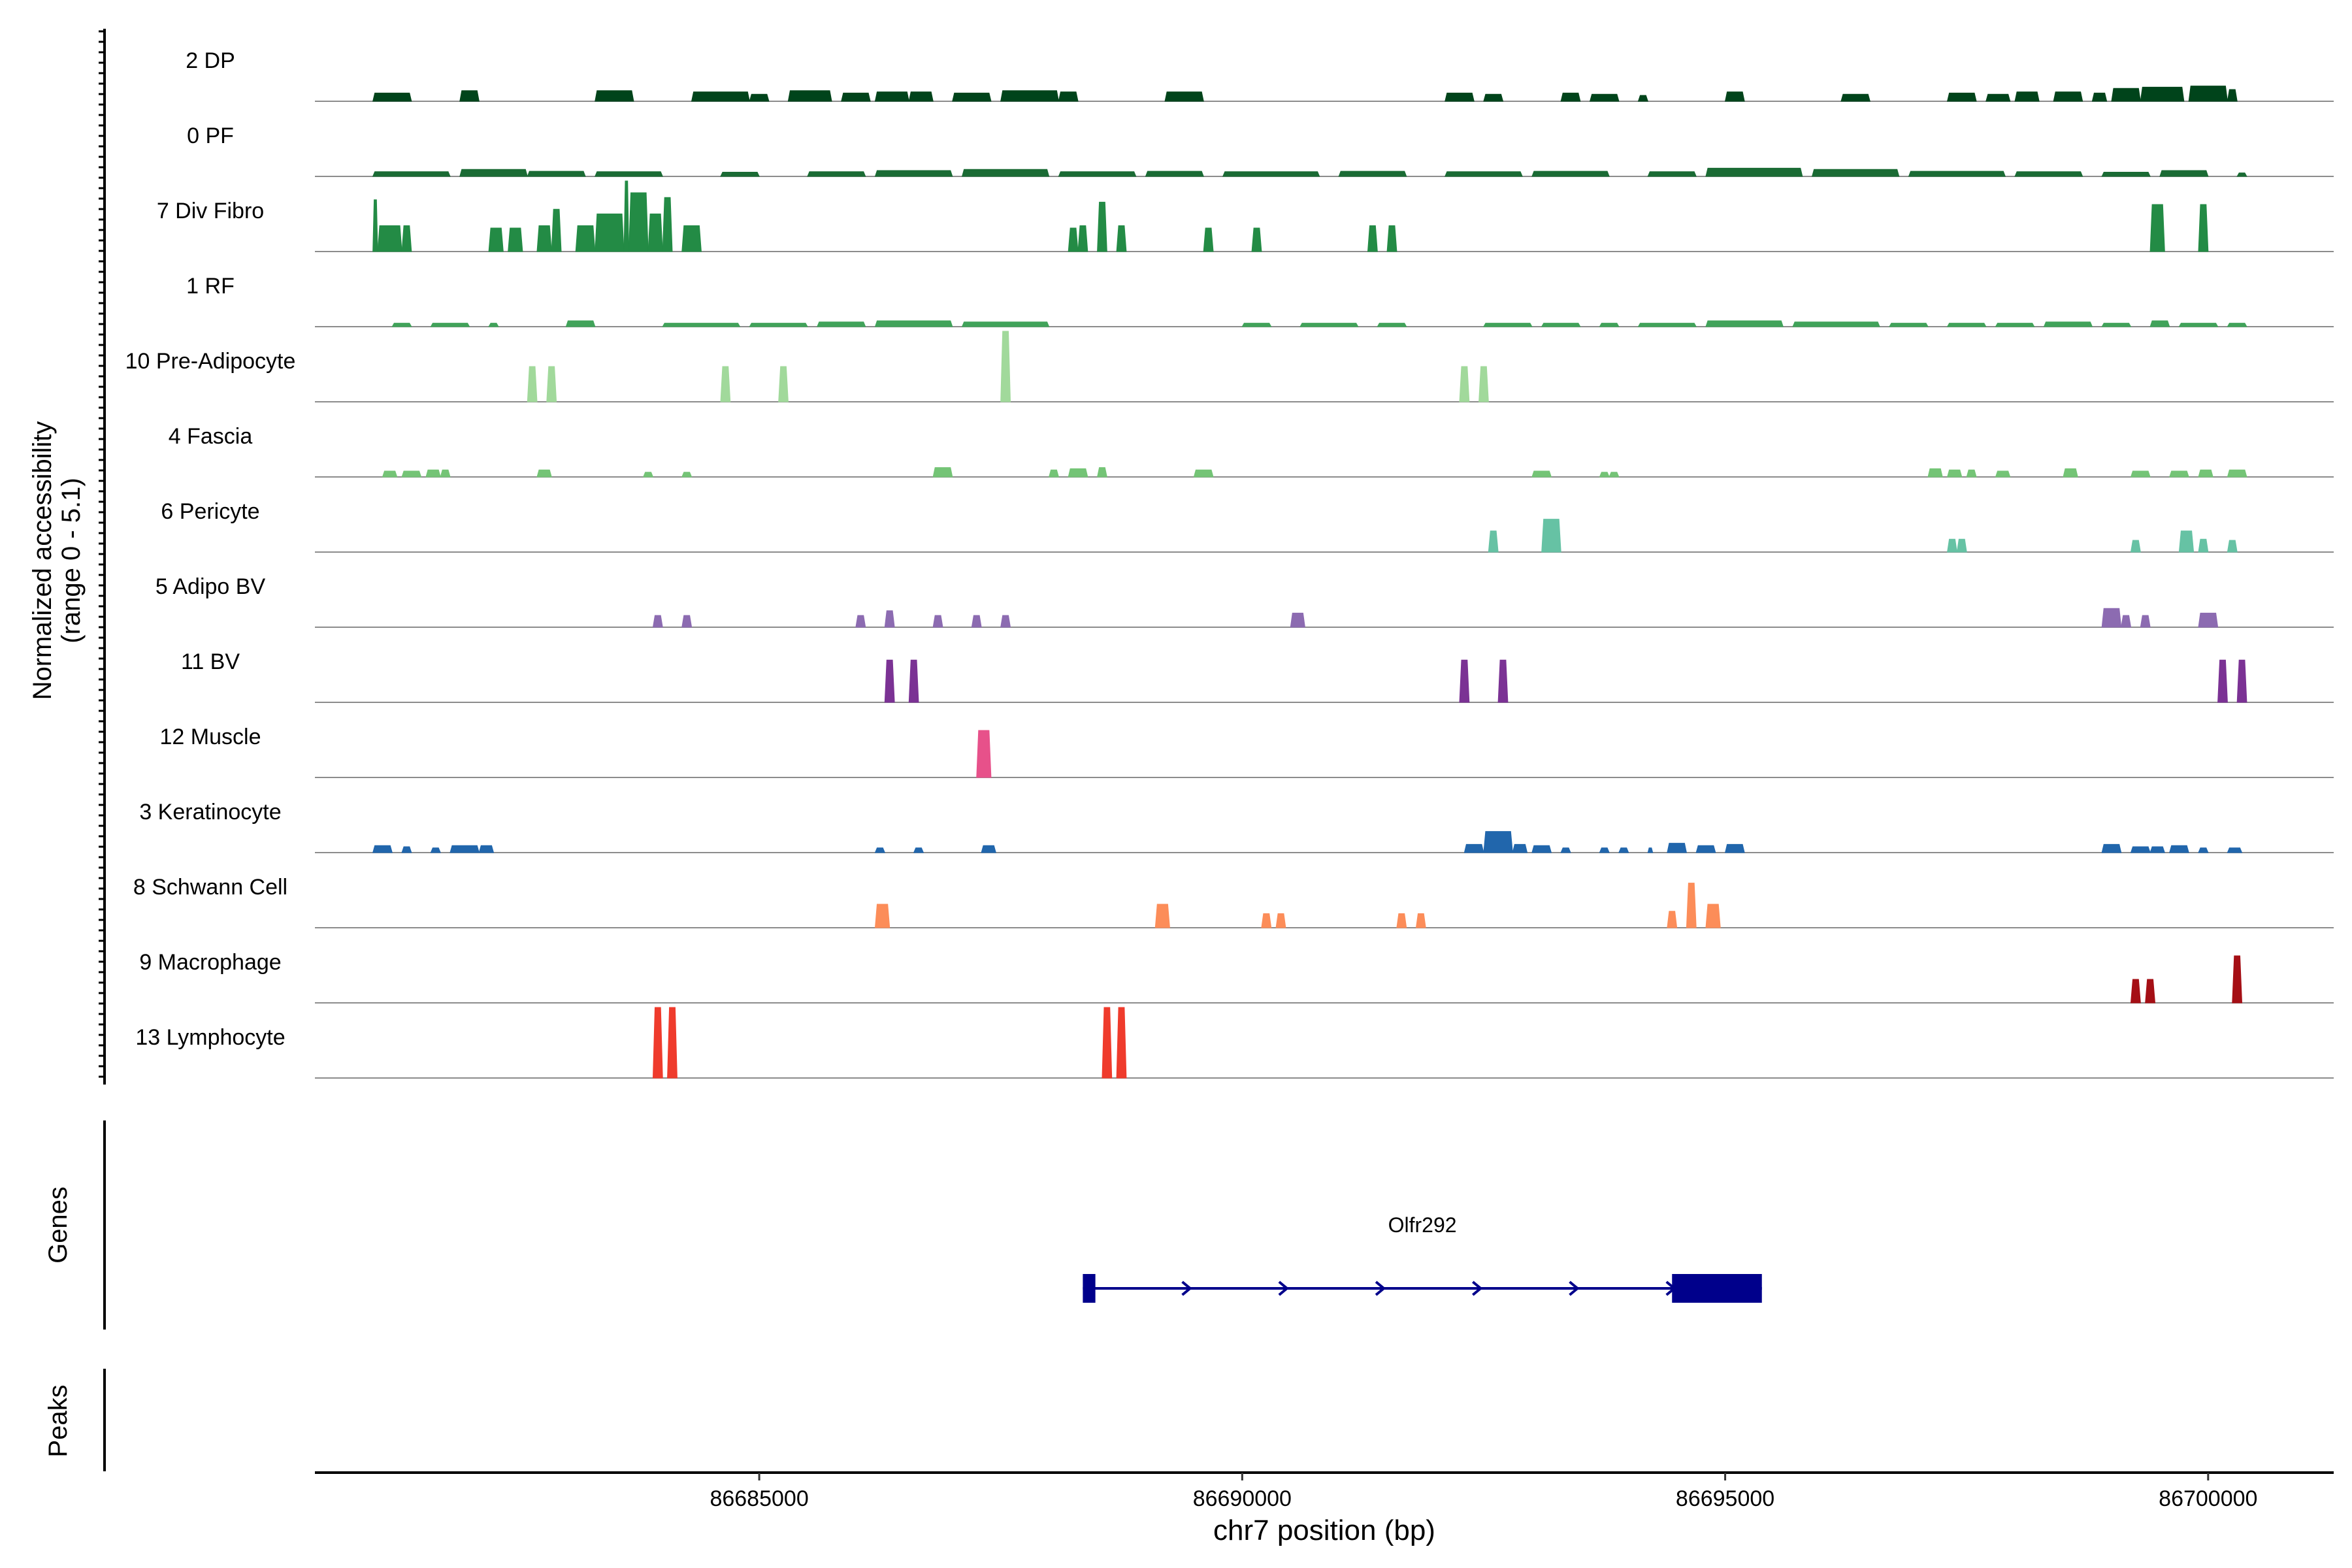  Describe the element at coordinates (210, 1037) in the screenshot. I see `track-label: 13 Lymphocyte` at that location.